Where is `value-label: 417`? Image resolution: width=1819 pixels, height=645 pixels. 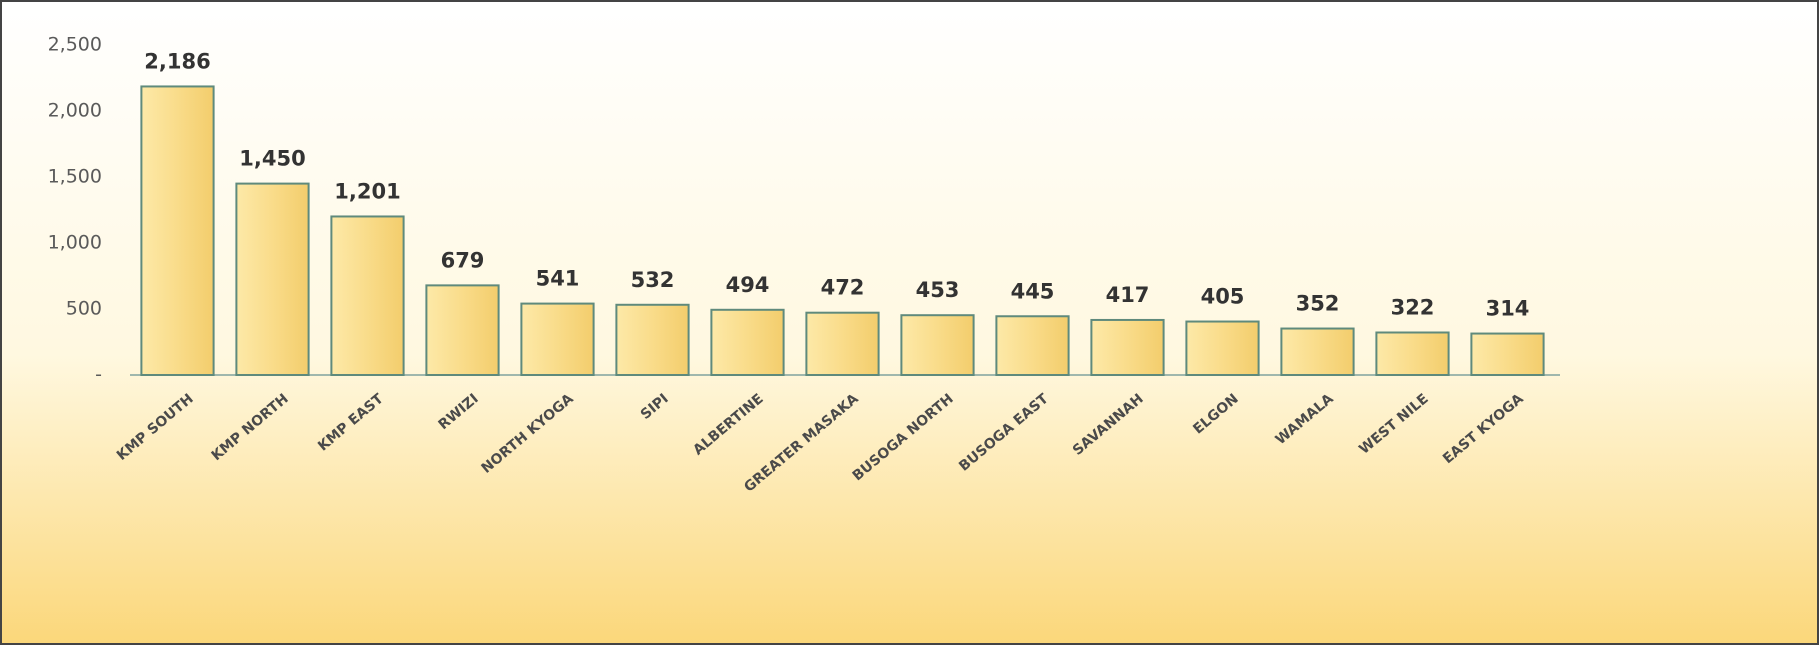
value-label: 417 is located at coordinates (1128, 295).